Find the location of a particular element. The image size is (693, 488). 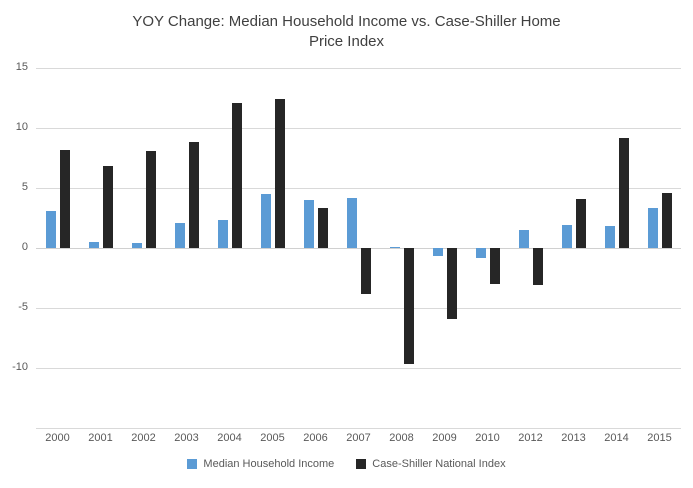

legend-label-case-shiller-national-index: Case-Shiller National Index is located at coordinates (439, 464).